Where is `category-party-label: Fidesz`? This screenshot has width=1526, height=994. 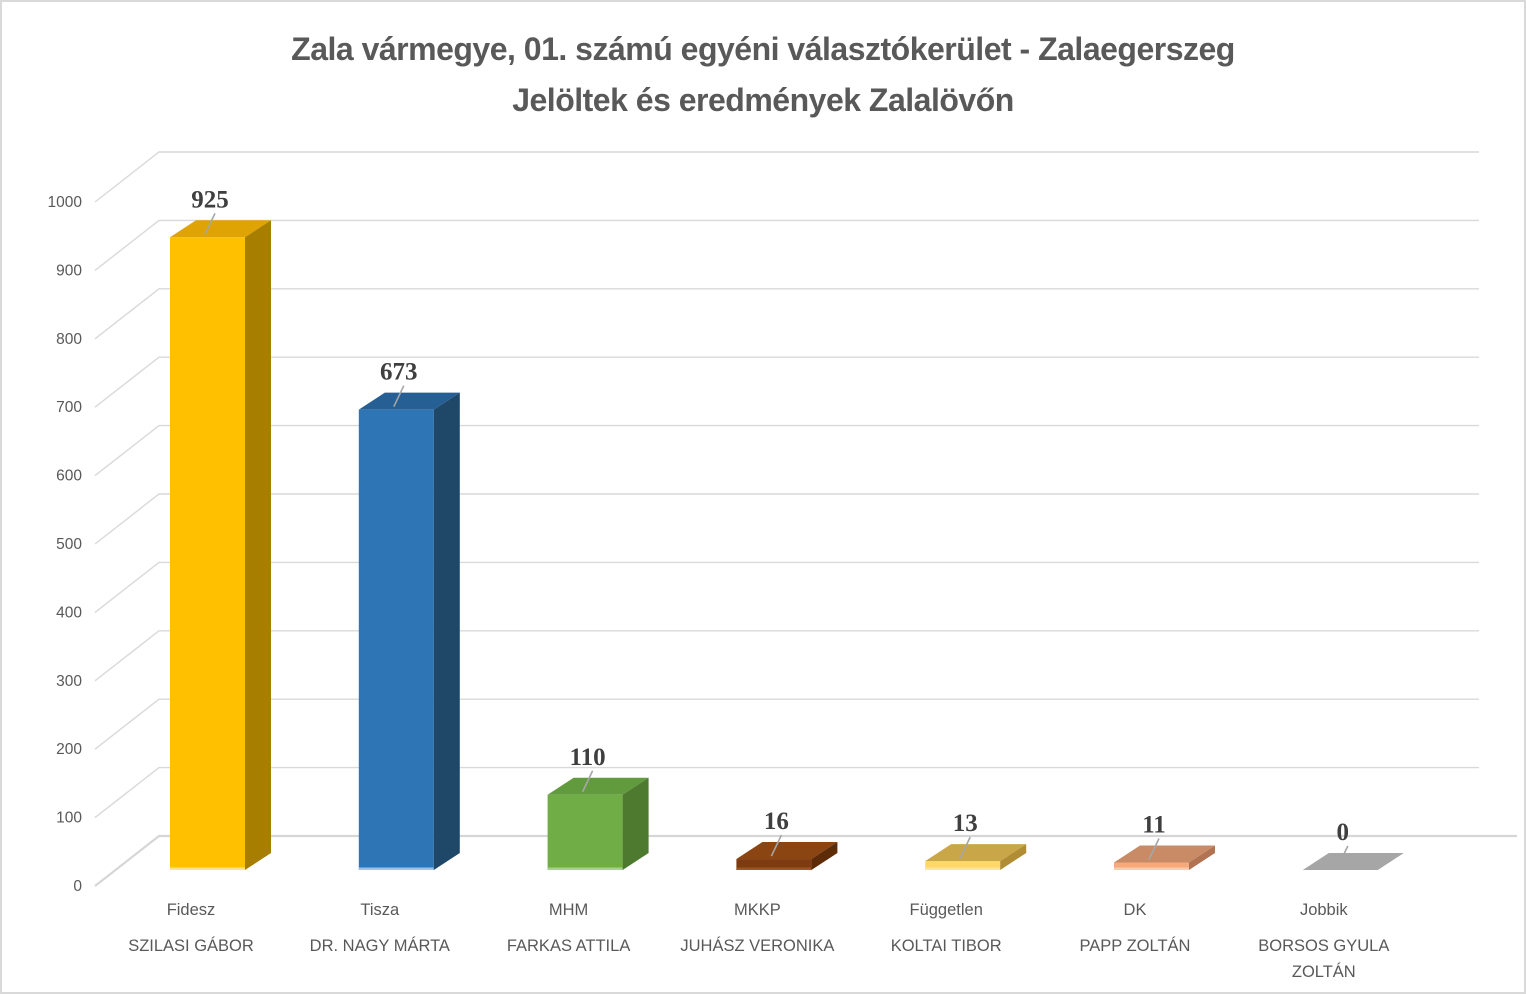 category-party-label: Fidesz is located at coordinates (191, 910).